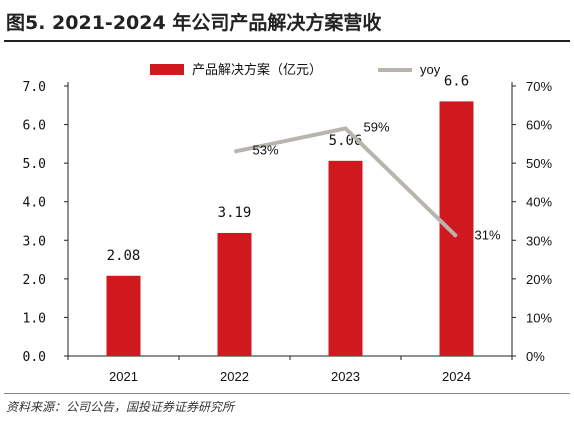 This screenshot has width=574, height=428. I want to click on yoy-value-label: 53%, so click(266, 150).